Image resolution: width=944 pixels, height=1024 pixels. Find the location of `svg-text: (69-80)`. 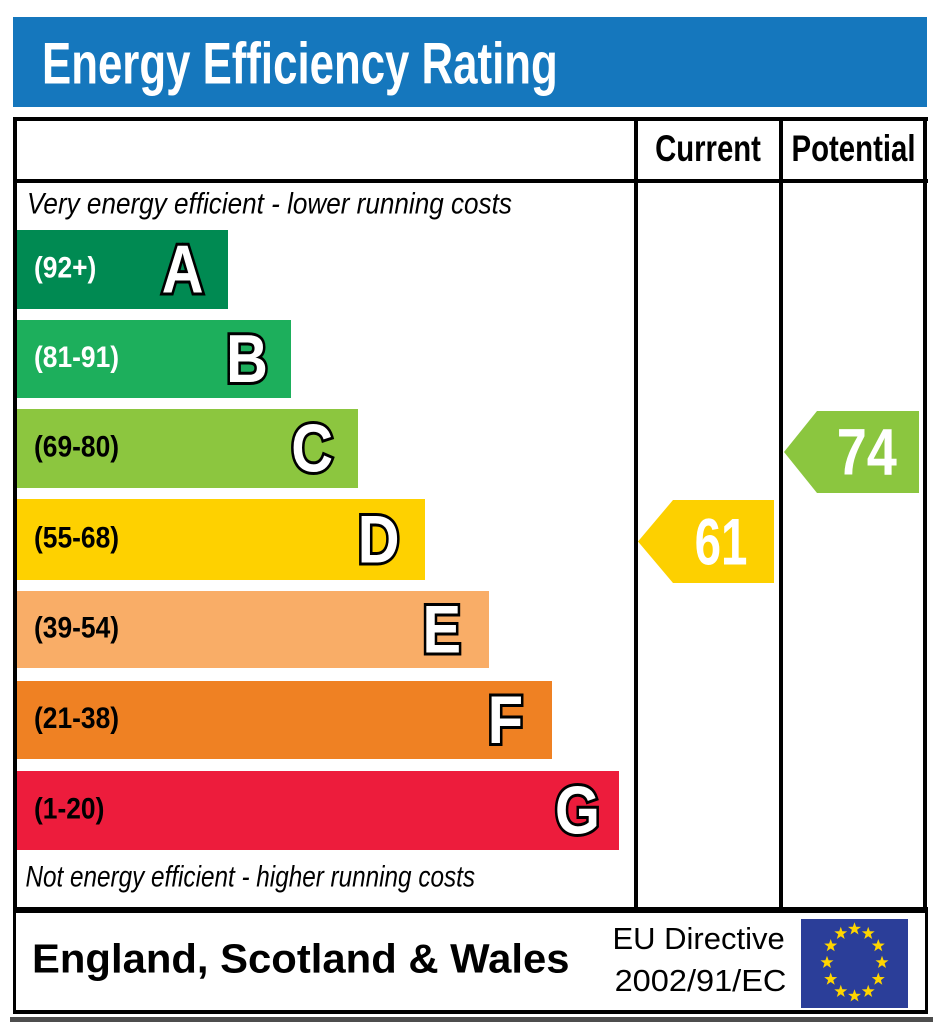

svg-text: (69-80) is located at coordinates (76, 446).